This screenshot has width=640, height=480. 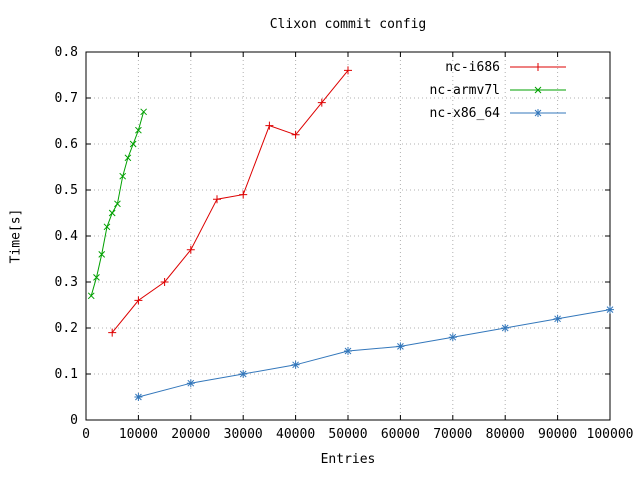 I want to click on svg-text: 70000, so click(x=452, y=434).